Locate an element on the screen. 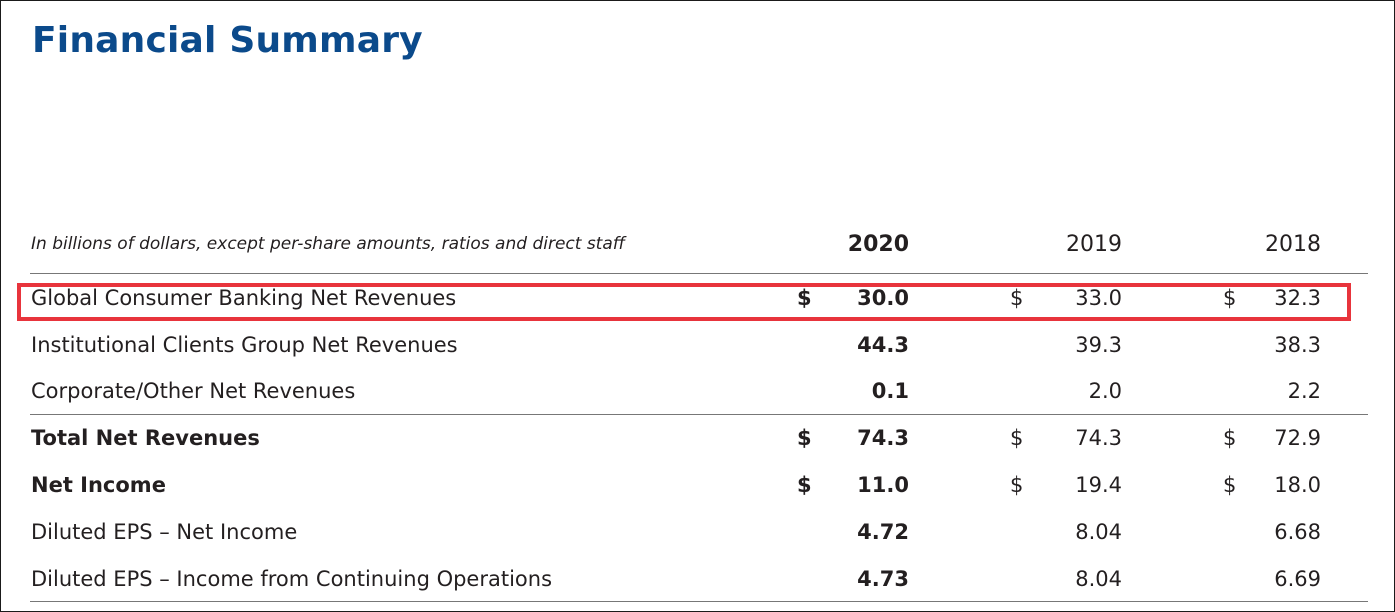 The image size is (1395, 612). cell-value-2019: 74.3 is located at coordinates (1098, 438).